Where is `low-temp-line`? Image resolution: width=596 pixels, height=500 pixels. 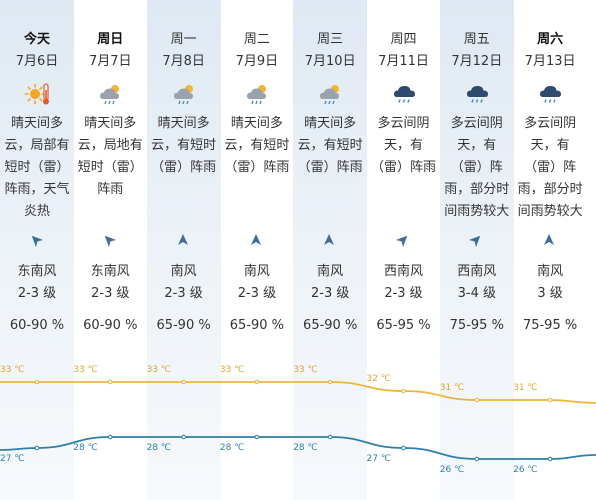 low-temp-line is located at coordinates (298, 448).